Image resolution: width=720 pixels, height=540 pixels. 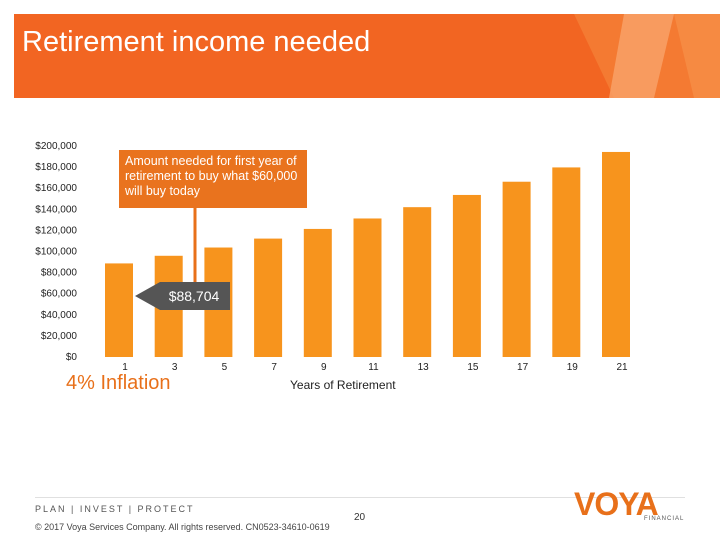 I want to click on x-axis: 1 3 5 7 9 11 13 15 17 19 21, so click(x=375, y=367).